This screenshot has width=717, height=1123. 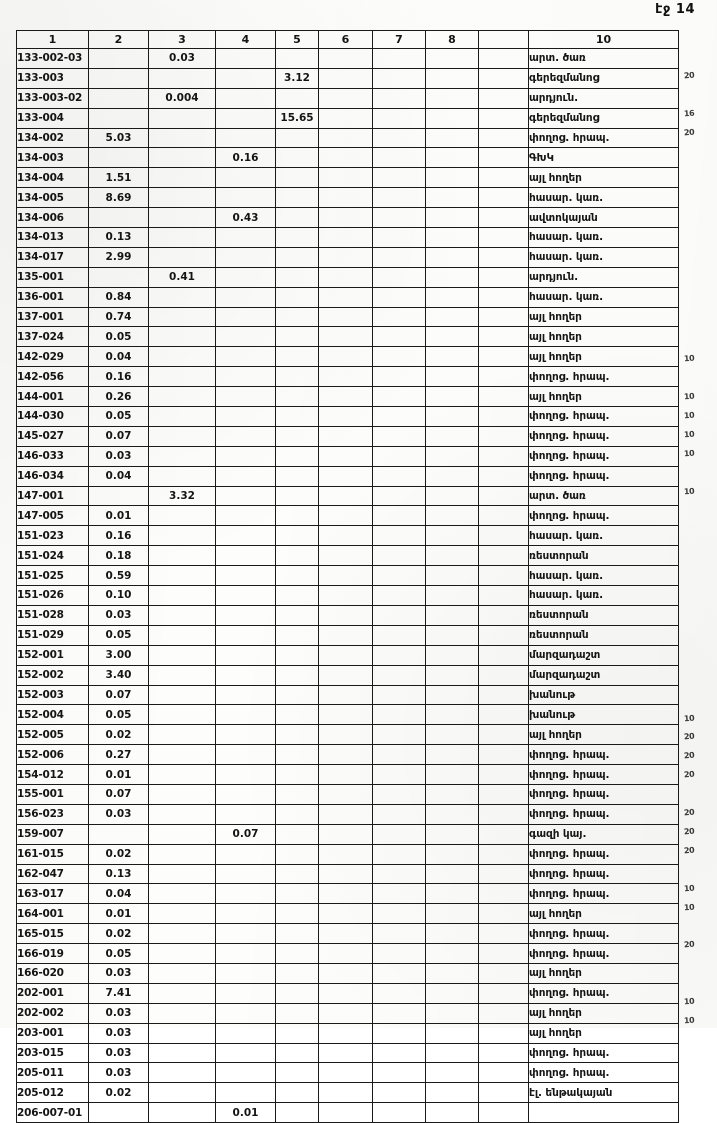 What do you see at coordinates (347, 59) in the screenshot?
I see `table-row: 133-002-03 0.03 արտ. ծառ` at bounding box center [347, 59].